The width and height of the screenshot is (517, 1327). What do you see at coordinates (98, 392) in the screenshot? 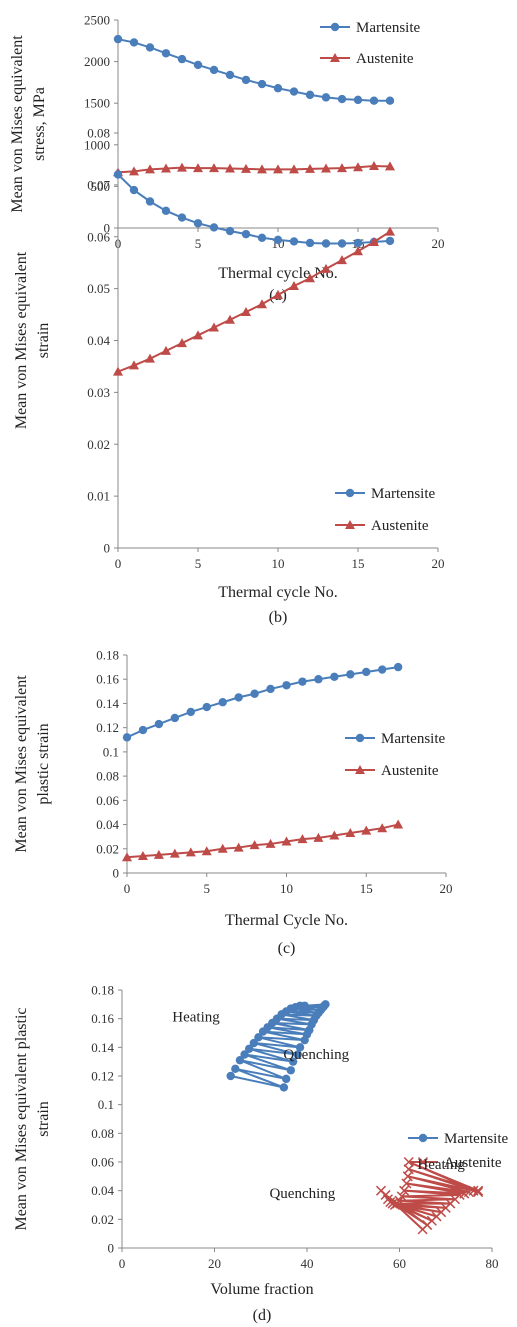
I see `y-tick-label: 0.03` at bounding box center [98, 392].